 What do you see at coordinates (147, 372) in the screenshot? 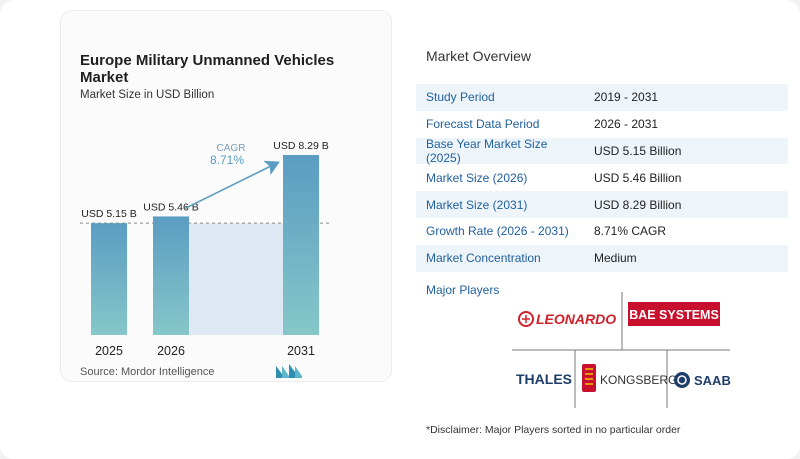
I see `source-note: Source: Mordor Intelligence` at bounding box center [147, 372].